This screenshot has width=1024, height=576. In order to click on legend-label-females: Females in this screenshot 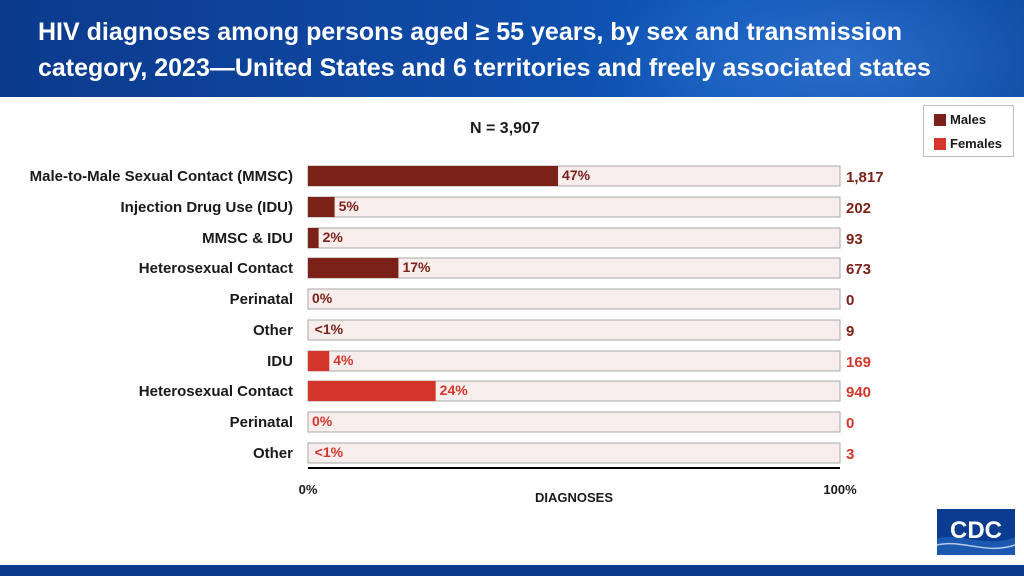, I will do `click(976, 143)`.